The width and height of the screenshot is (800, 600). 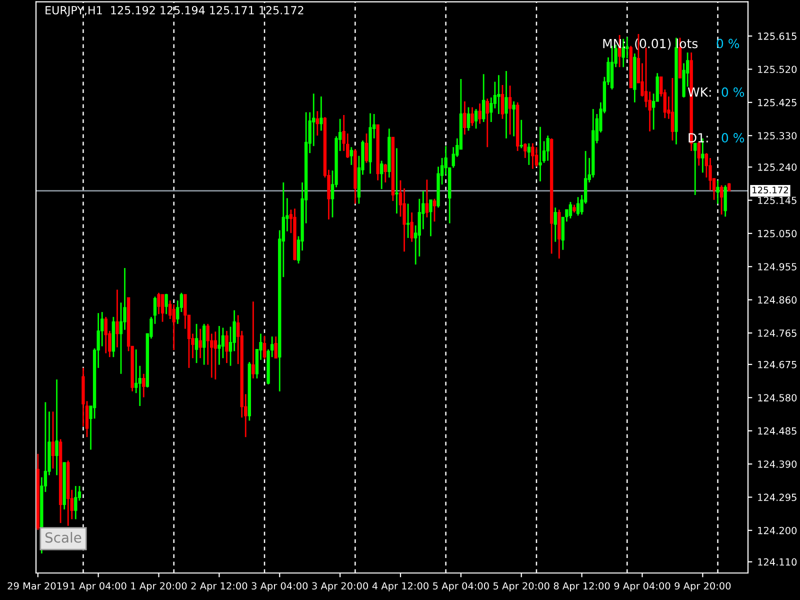 I want to click on x-tick-label: 3 Apr 20:00, so click(x=340, y=587).